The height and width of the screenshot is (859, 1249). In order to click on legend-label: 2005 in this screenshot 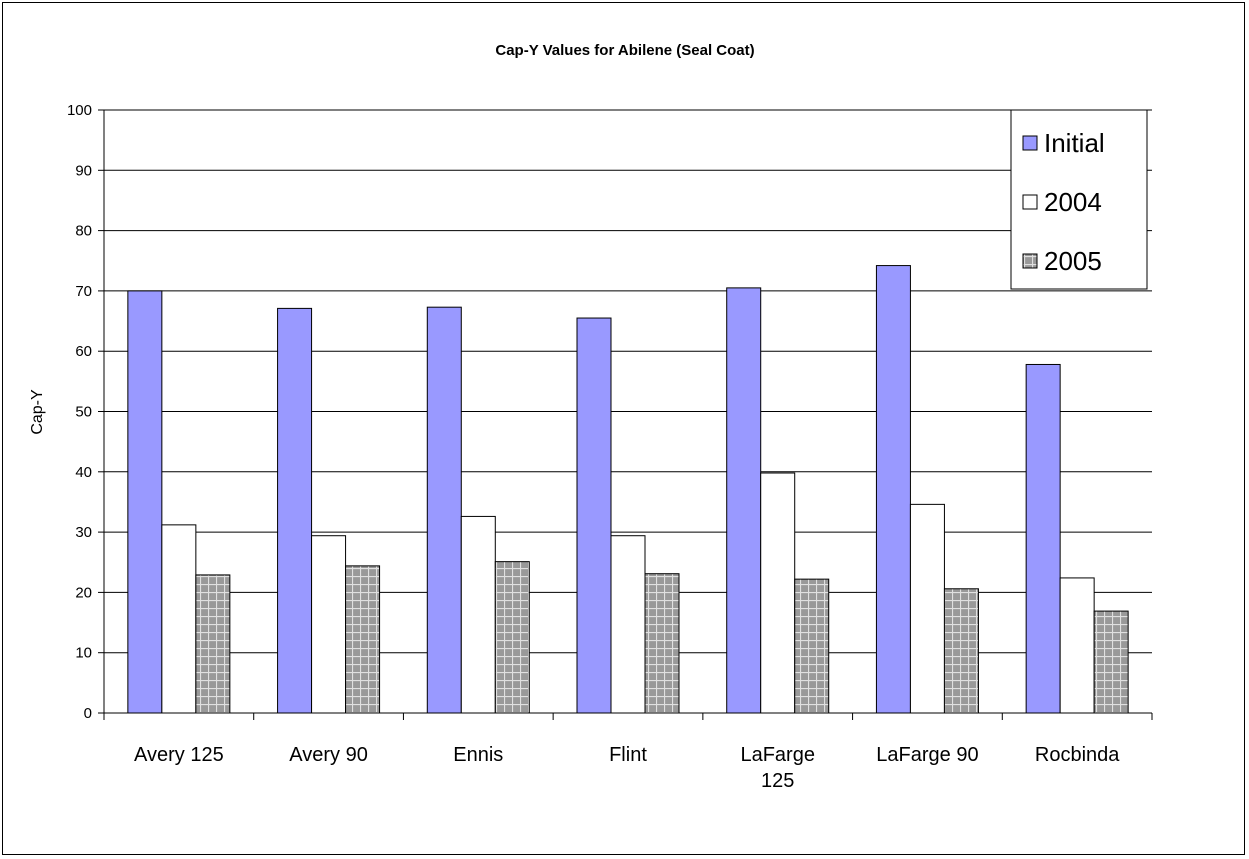, I will do `click(1073, 261)`.